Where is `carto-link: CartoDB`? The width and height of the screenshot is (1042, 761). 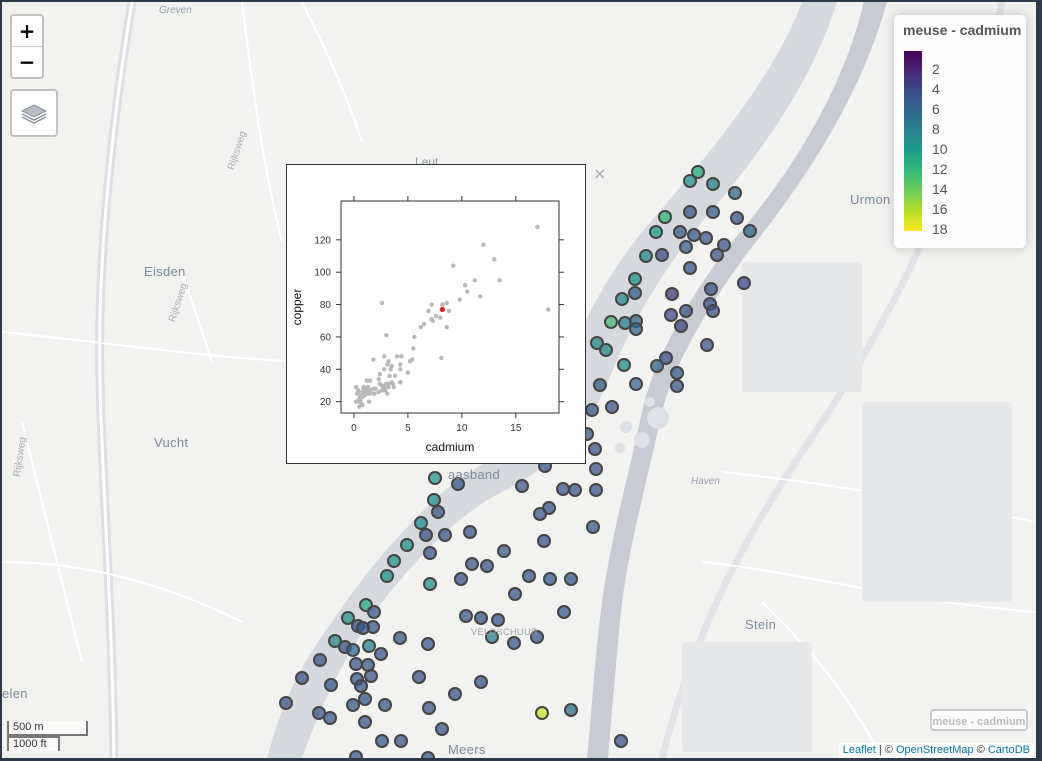
carto-link: CartoDB is located at coordinates (1008, 750).